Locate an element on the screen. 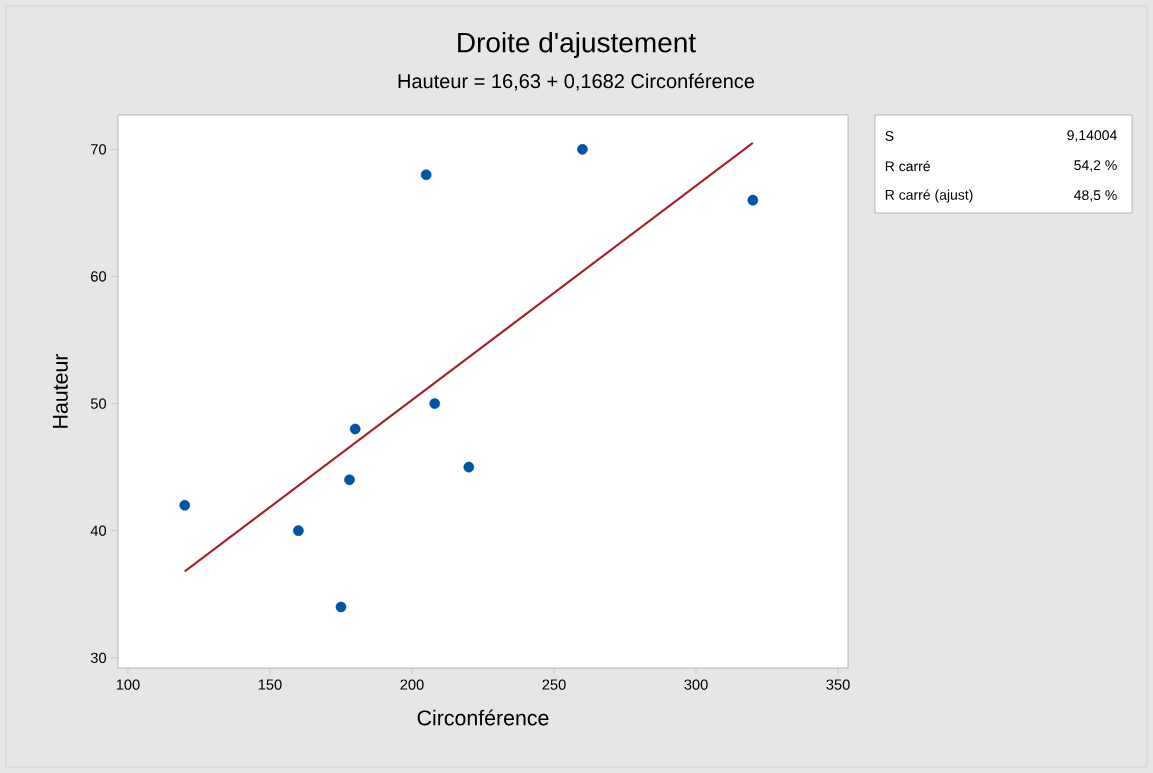 Image resolution: width=1153 pixels, height=773 pixels. x-axis-title: Circonférence is located at coordinates (483, 717).